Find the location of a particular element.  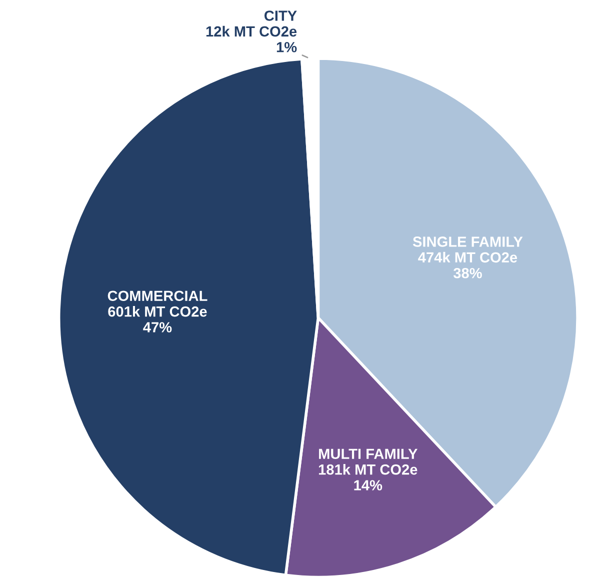

data-label: 474k MT CO2e 38% is located at coordinates (468, 265).